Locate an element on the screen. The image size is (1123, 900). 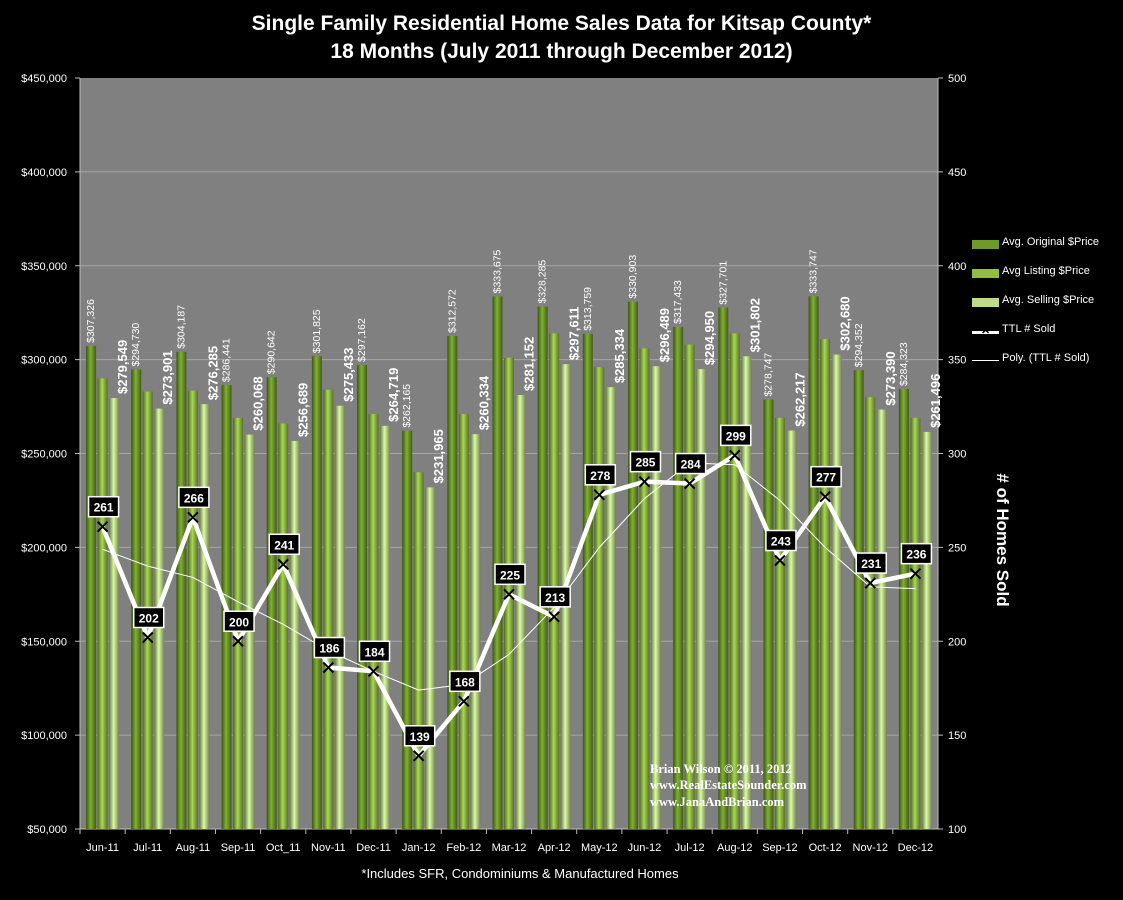
x-tick-label: Sep-11 is located at coordinates (238, 848).